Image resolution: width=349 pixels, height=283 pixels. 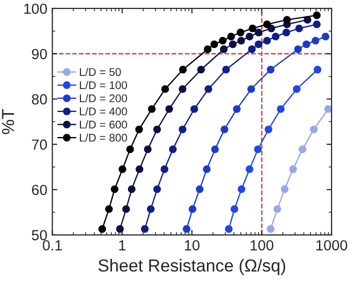 What do you see at coordinates (39, 99) in the screenshot?
I see `y-tick-label: 80` at bounding box center [39, 99].